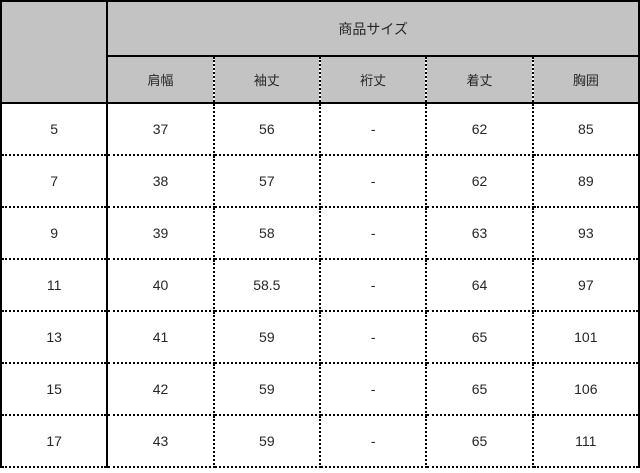 The width and height of the screenshot is (640, 473). I want to click on value-cell: 58, so click(266, 233).